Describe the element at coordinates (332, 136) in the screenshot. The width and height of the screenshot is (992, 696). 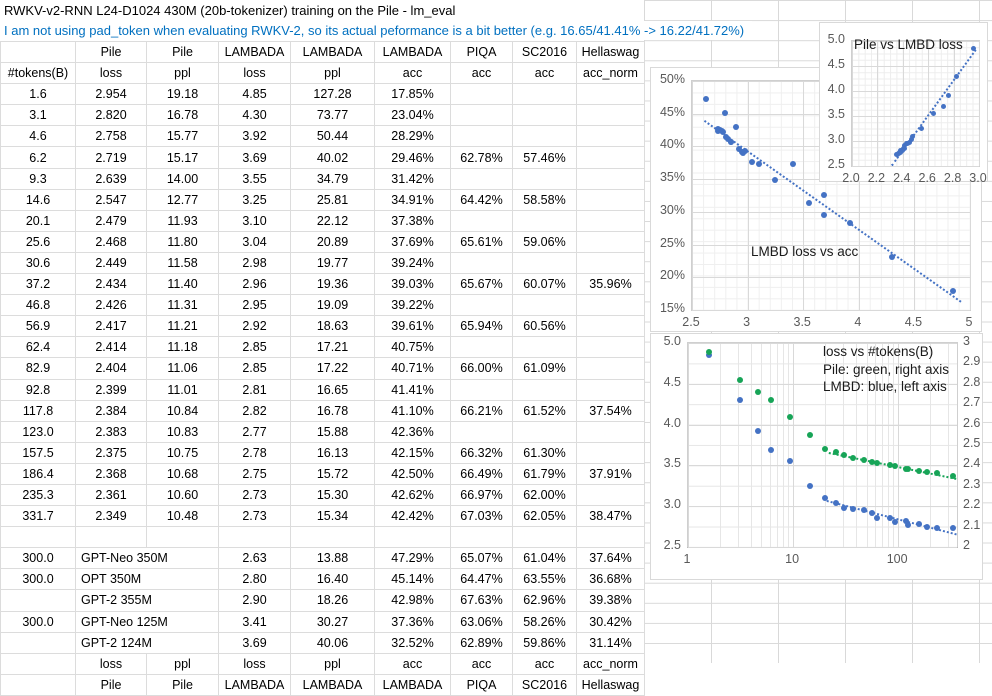
I see `cell: 50.44` at that location.